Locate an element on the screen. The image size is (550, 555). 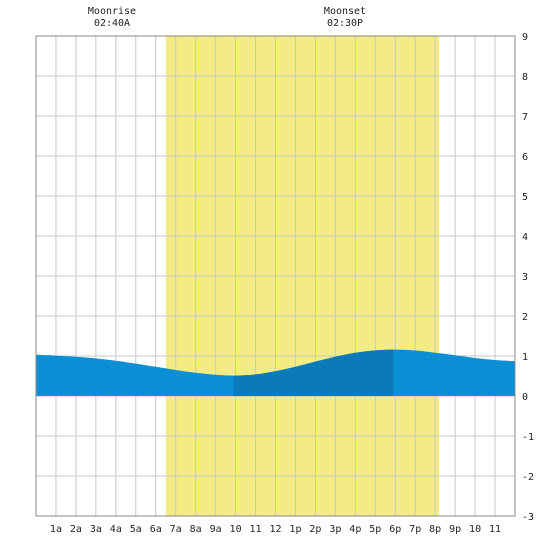
x-tick-label: 6a is located at coordinates (156, 529).